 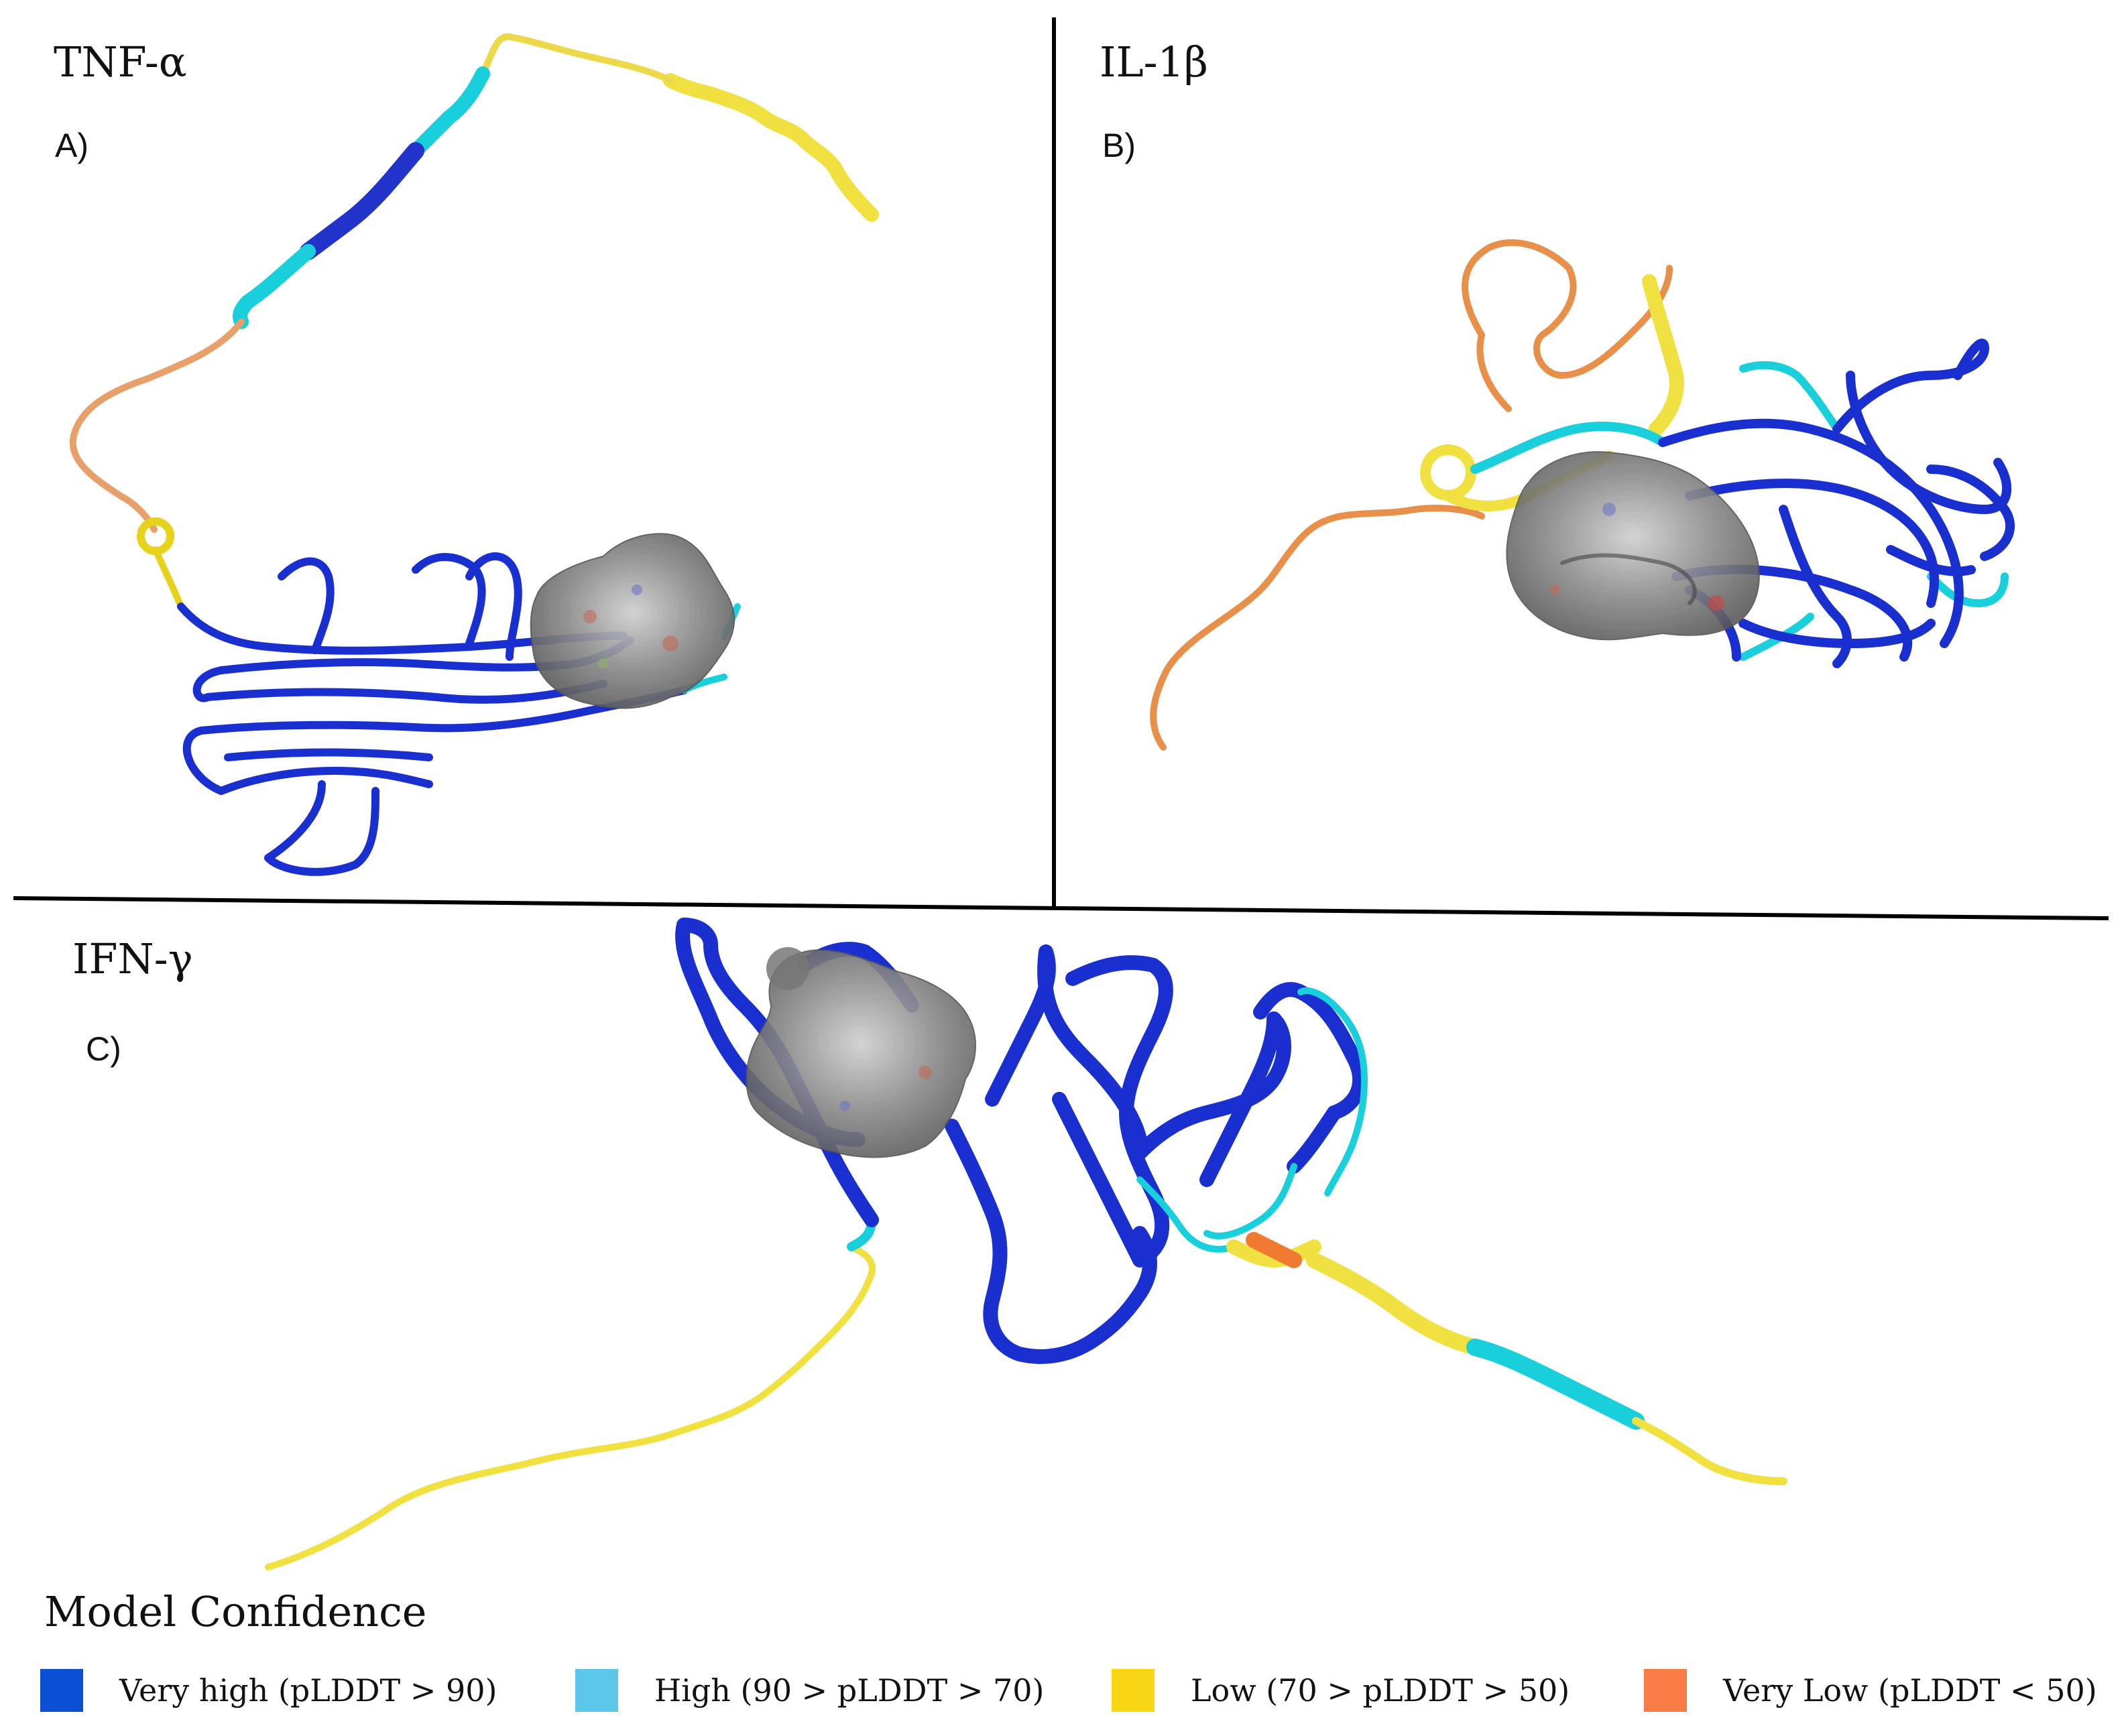 I want to click on il1b-yellow-coil, so click(x=1448, y=473).